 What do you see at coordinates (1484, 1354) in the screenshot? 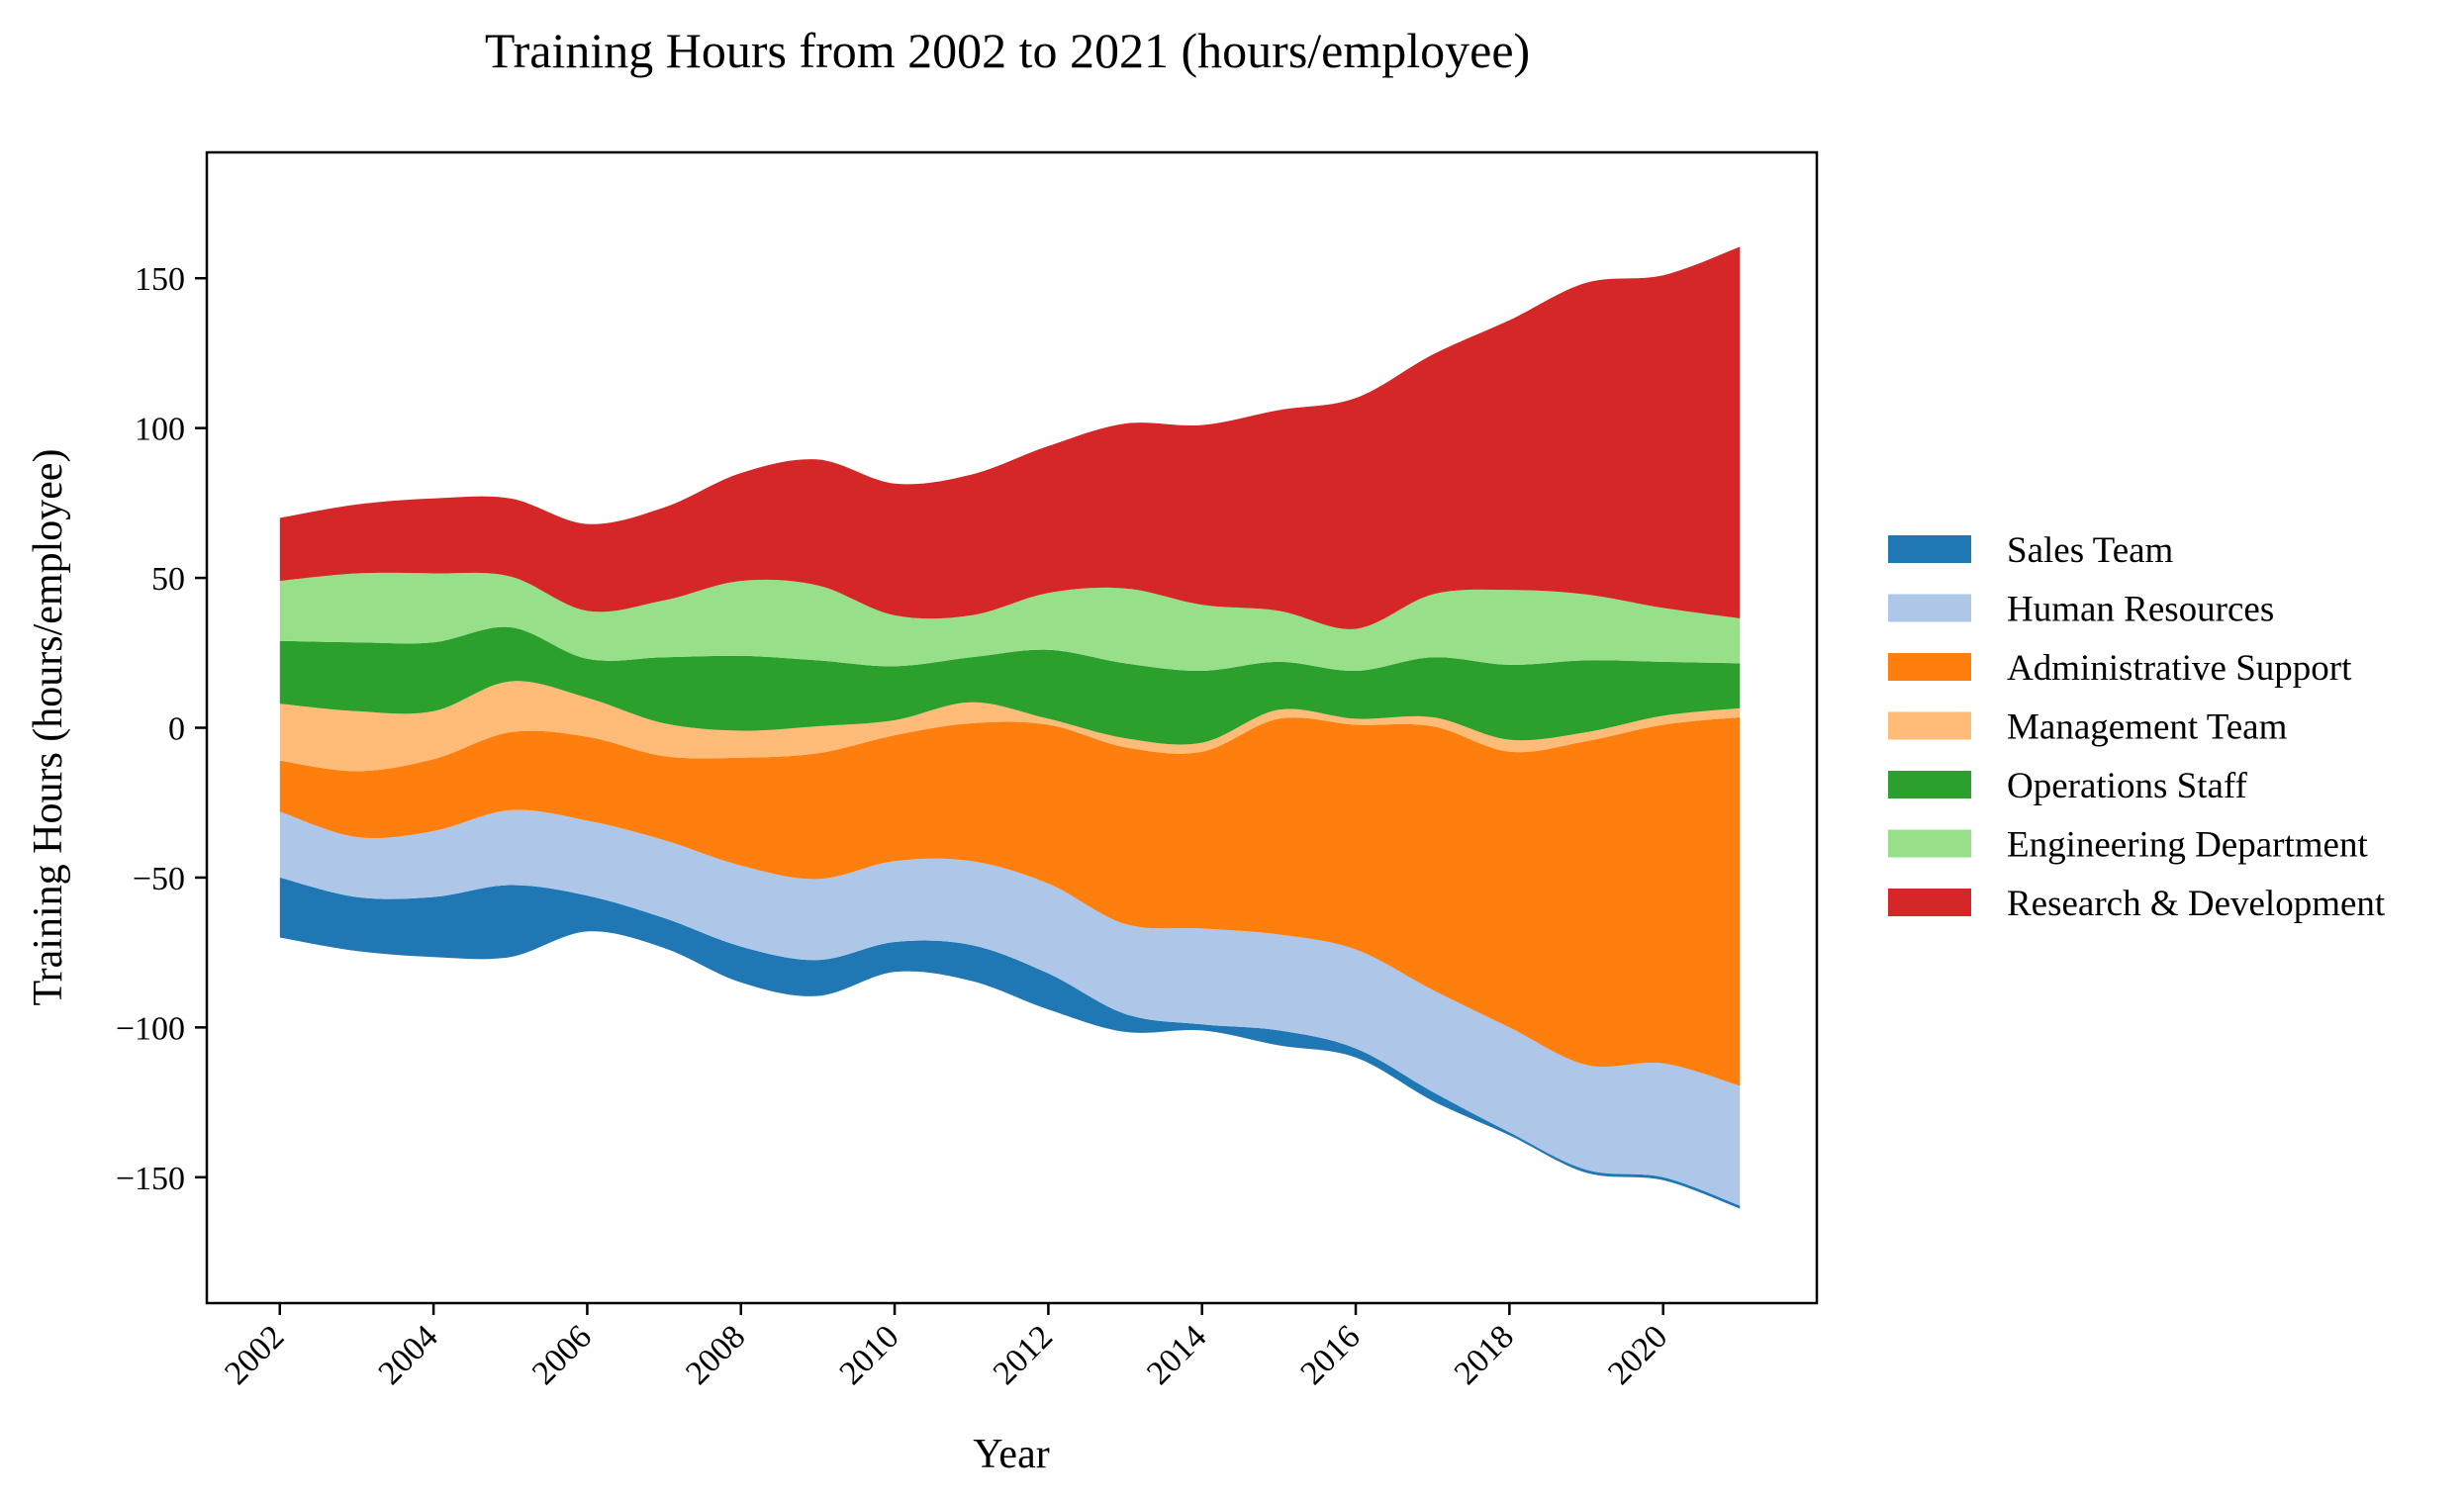
I see `x-tick-label: 2018` at bounding box center [1484, 1354].